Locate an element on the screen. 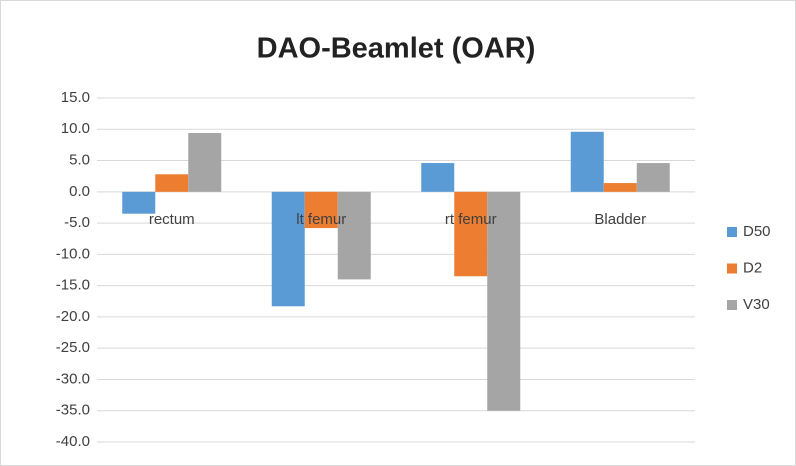 This screenshot has width=796, height=466. chart-title: DAO-Beamlet (OAR) is located at coordinates (396, 49).